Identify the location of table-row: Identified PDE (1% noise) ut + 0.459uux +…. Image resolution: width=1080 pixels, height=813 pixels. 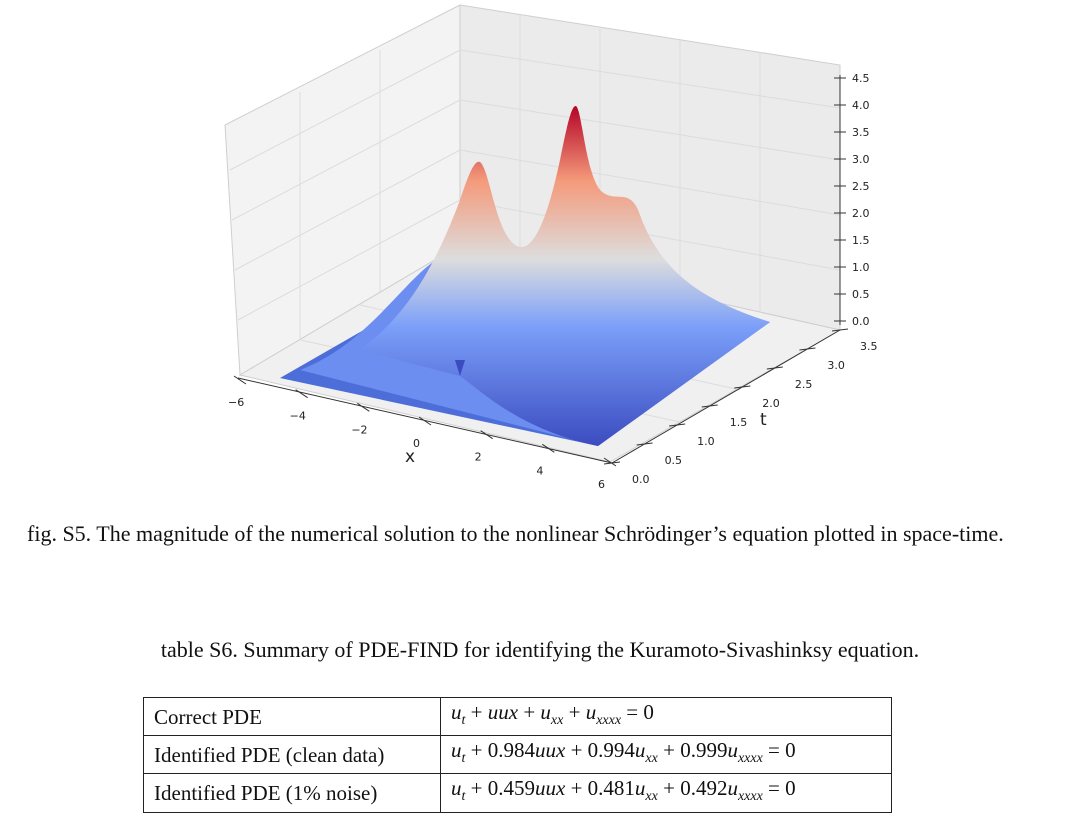
(517, 793).